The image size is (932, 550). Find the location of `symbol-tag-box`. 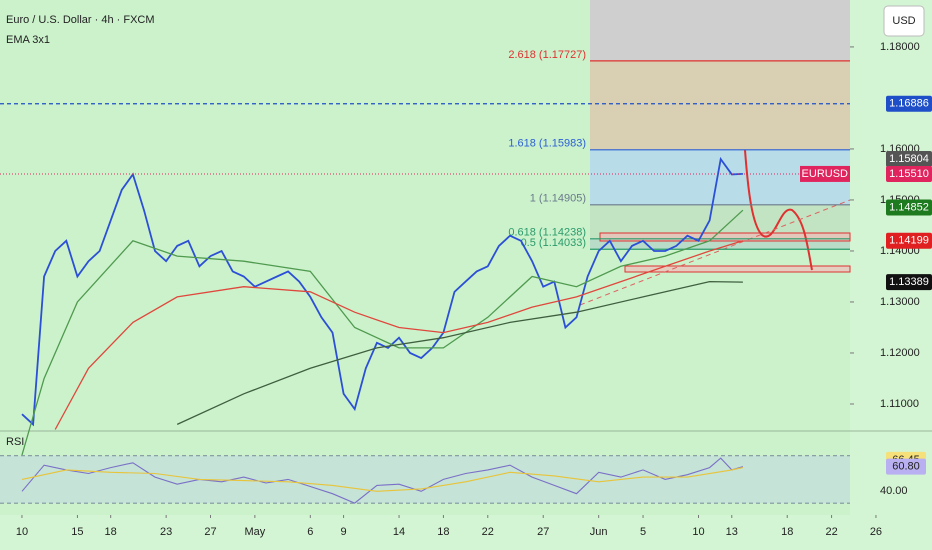

symbol-tag-box is located at coordinates (825, 173).